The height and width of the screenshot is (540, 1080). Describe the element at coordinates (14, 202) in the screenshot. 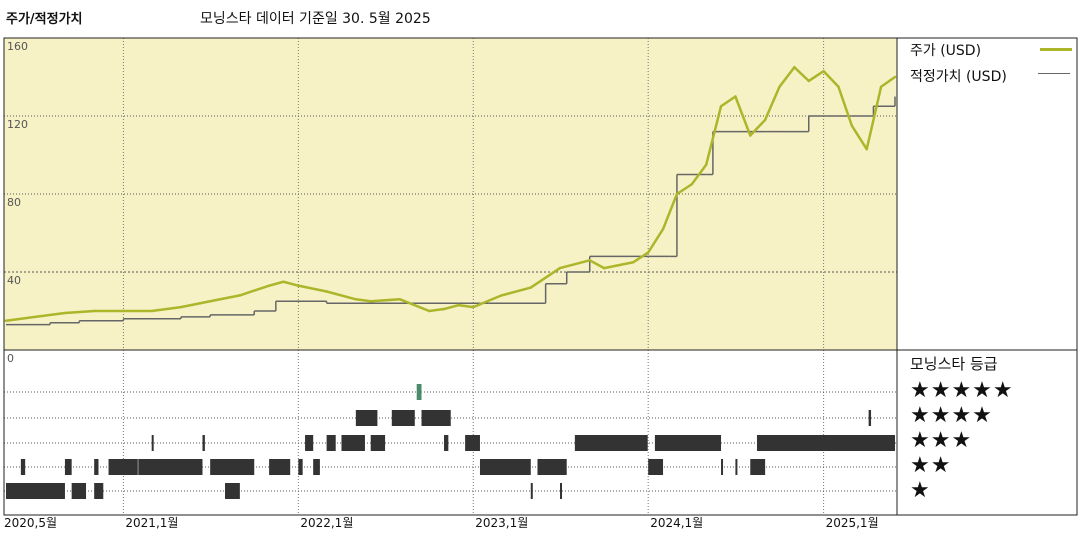

I see `y-tick-label: 80` at that location.